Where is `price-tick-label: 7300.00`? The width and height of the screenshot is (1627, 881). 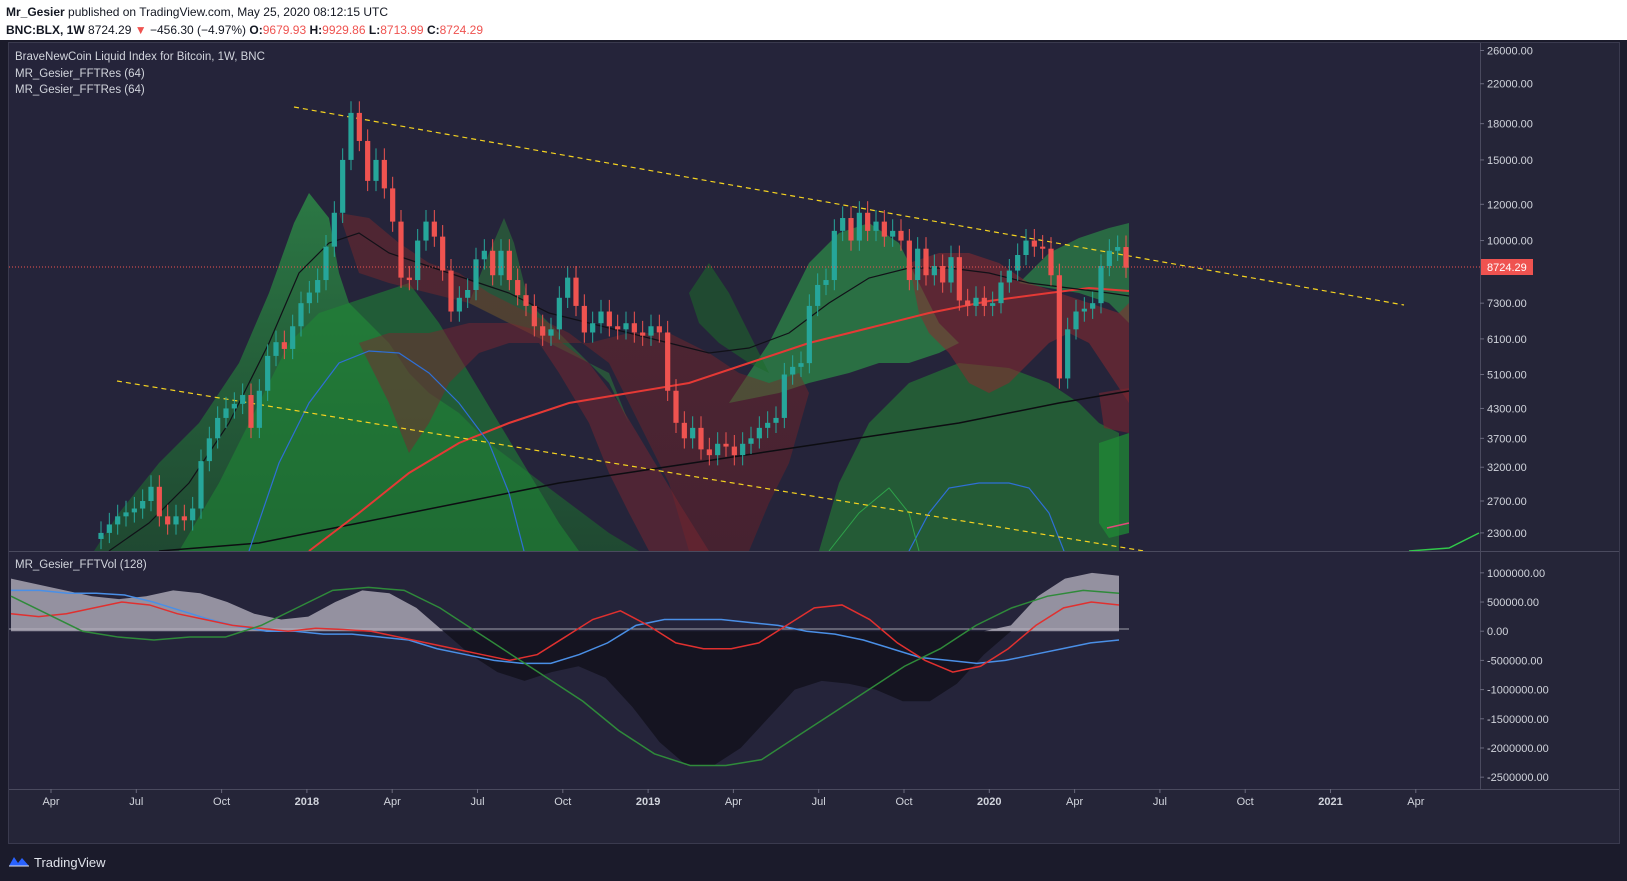
price-tick-label: 7300.00 is located at coordinates (1507, 304).